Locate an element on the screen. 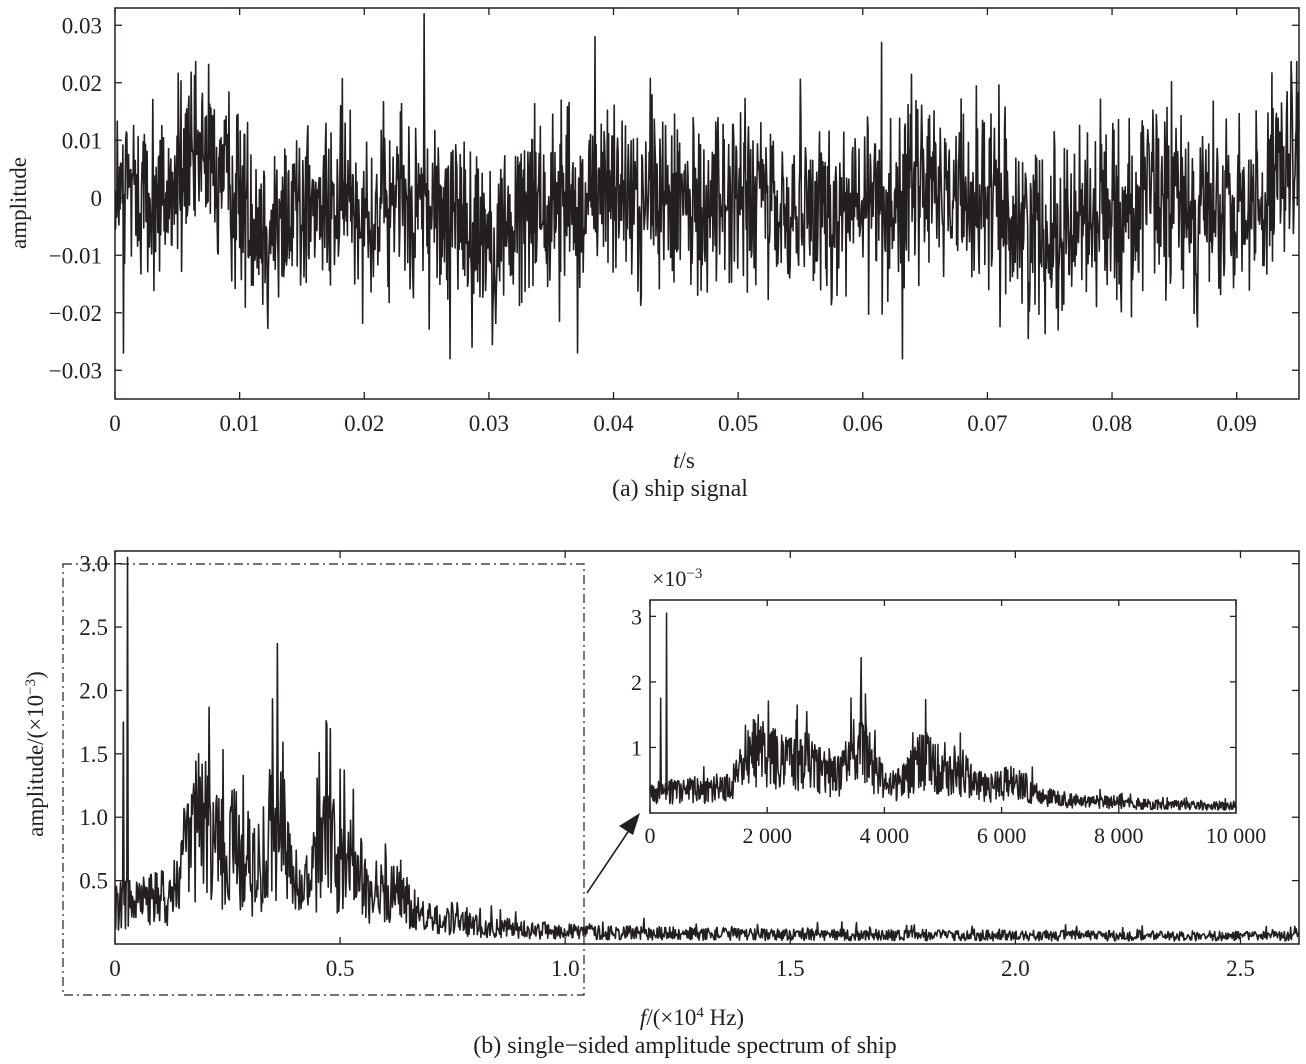 The width and height of the screenshot is (1306, 1064). chart-b-x-axis-label: f/(×104 Hz) is located at coordinates (692, 1017).